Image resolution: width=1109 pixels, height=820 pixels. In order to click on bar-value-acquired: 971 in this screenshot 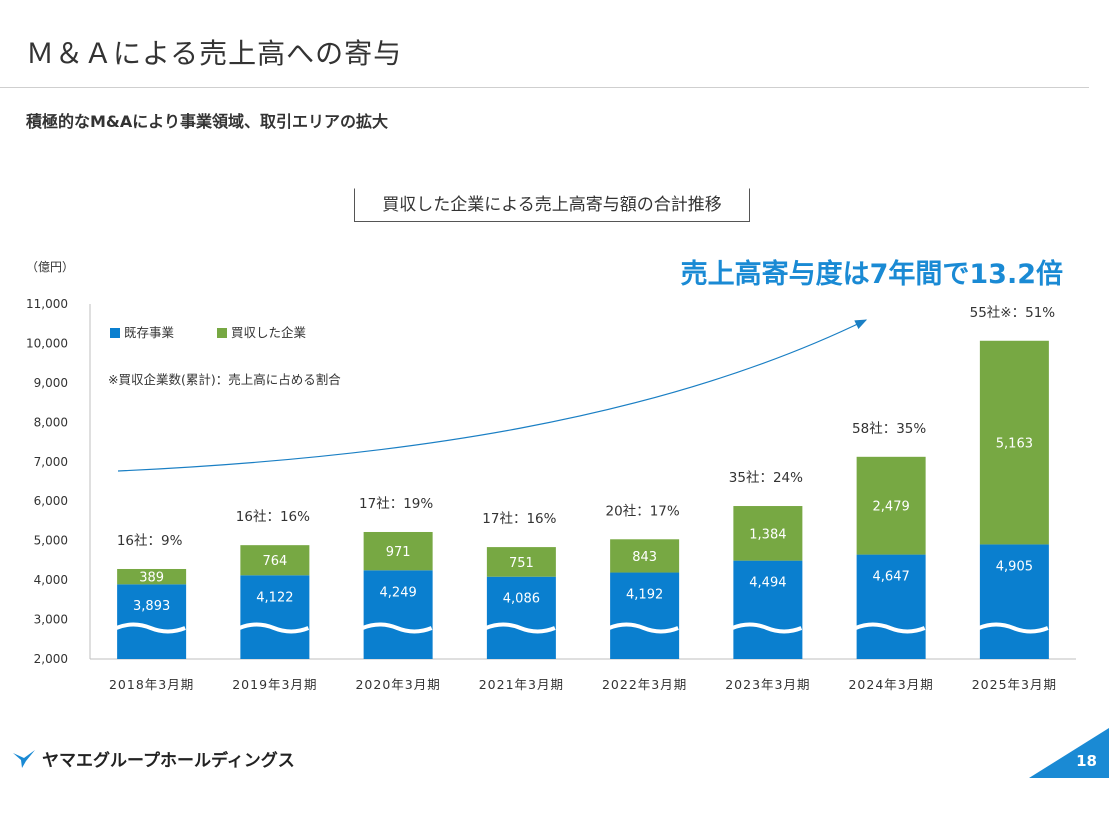, I will do `click(398, 552)`.